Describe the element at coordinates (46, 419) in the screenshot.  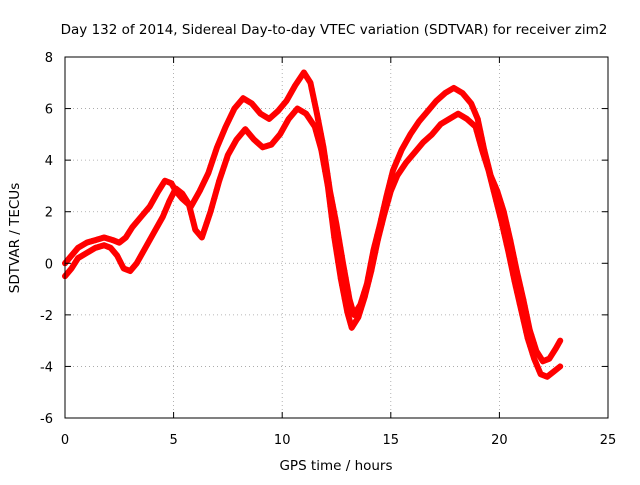
I see `y-tick-label: -6` at that location.